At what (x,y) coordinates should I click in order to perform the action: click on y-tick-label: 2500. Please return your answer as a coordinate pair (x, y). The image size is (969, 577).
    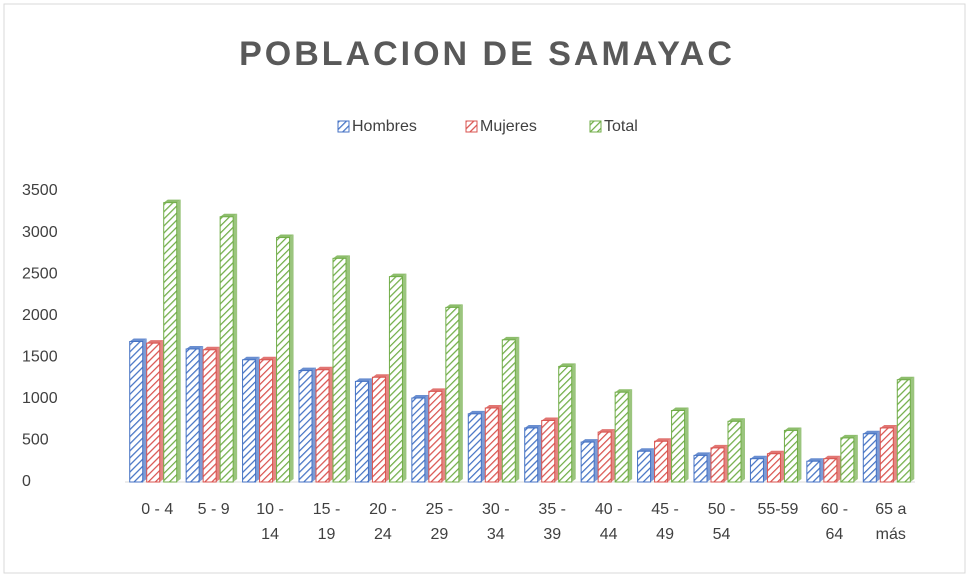
    Looking at the image, I should click on (40, 273).